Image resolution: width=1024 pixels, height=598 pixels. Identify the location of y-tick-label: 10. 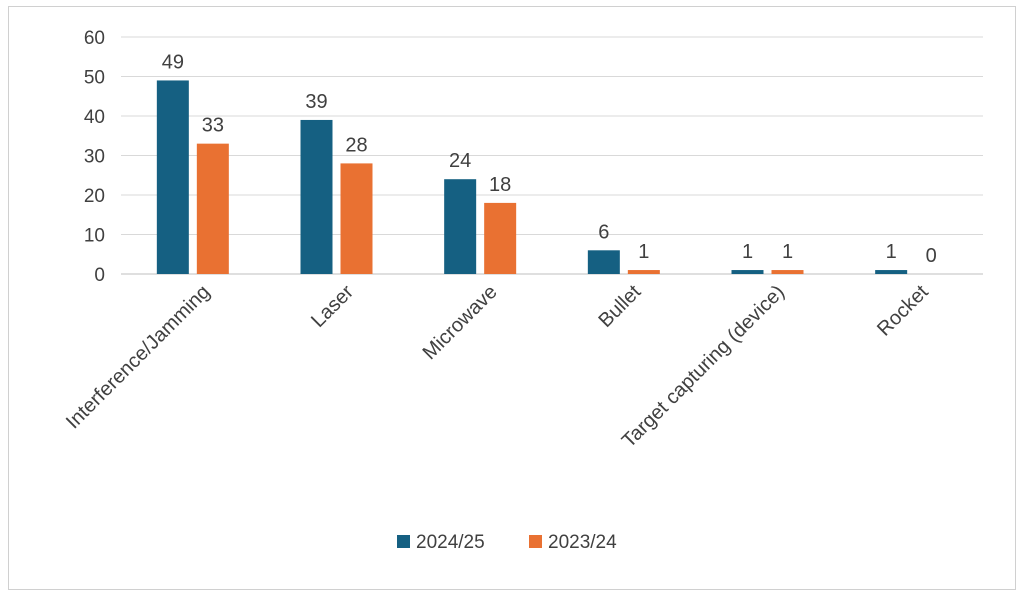
(94, 236).